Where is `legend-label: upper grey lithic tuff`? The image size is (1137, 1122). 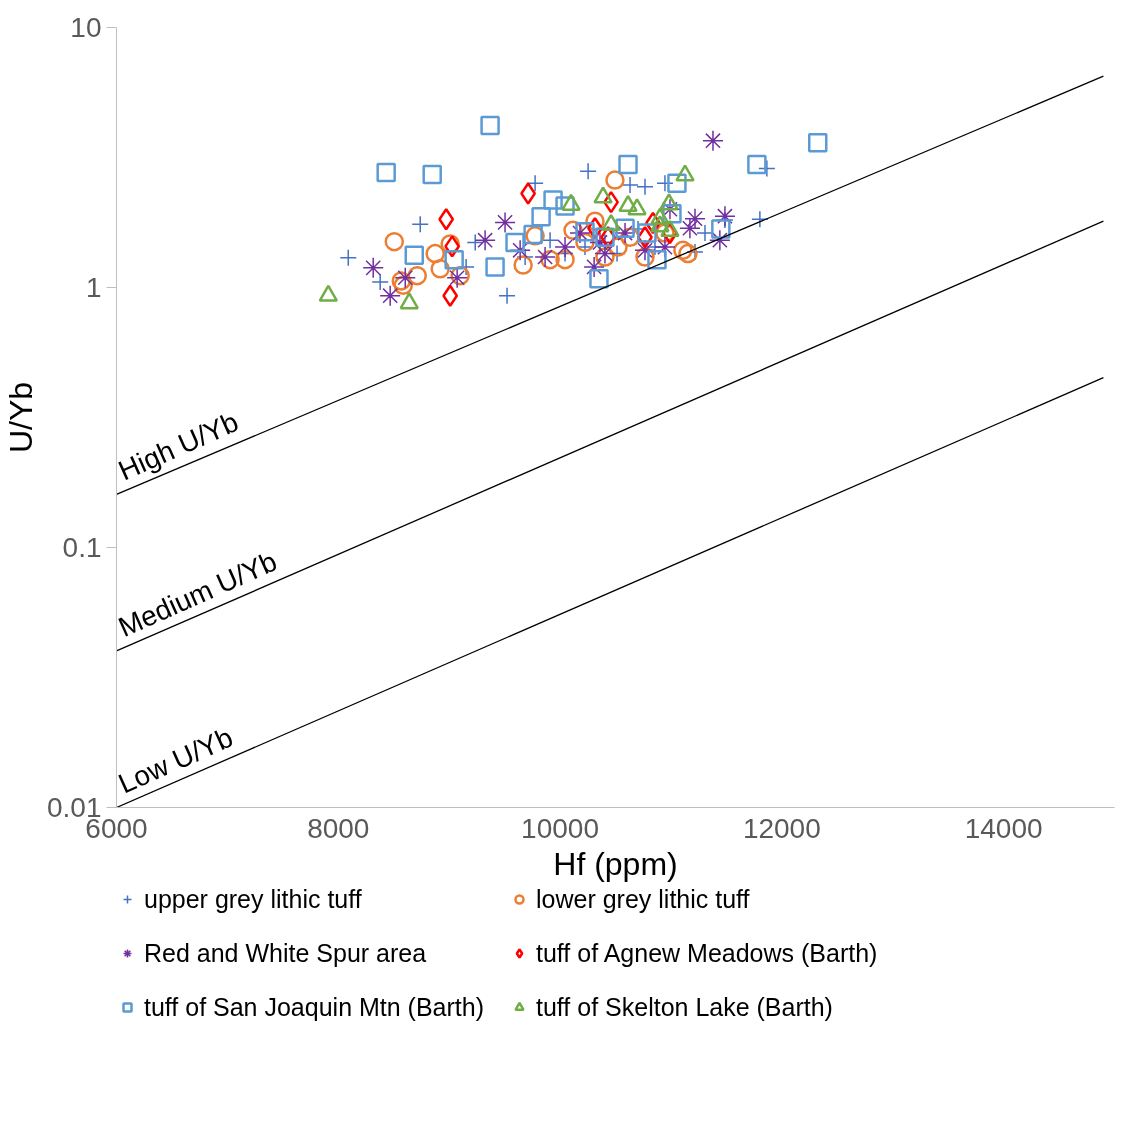
legend-label: upper grey lithic tuff is located at coordinates (253, 899).